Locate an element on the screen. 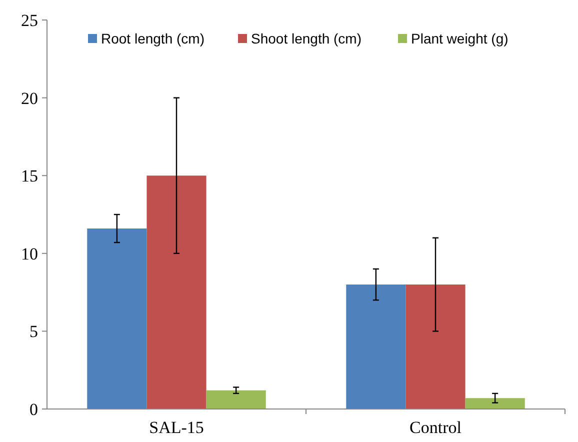  y-tick-label: 25 is located at coordinates (29, 20).